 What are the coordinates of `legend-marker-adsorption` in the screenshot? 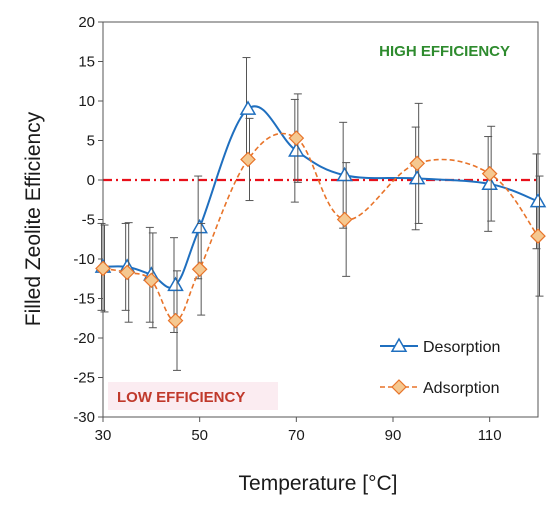 It's located at (399, 387).